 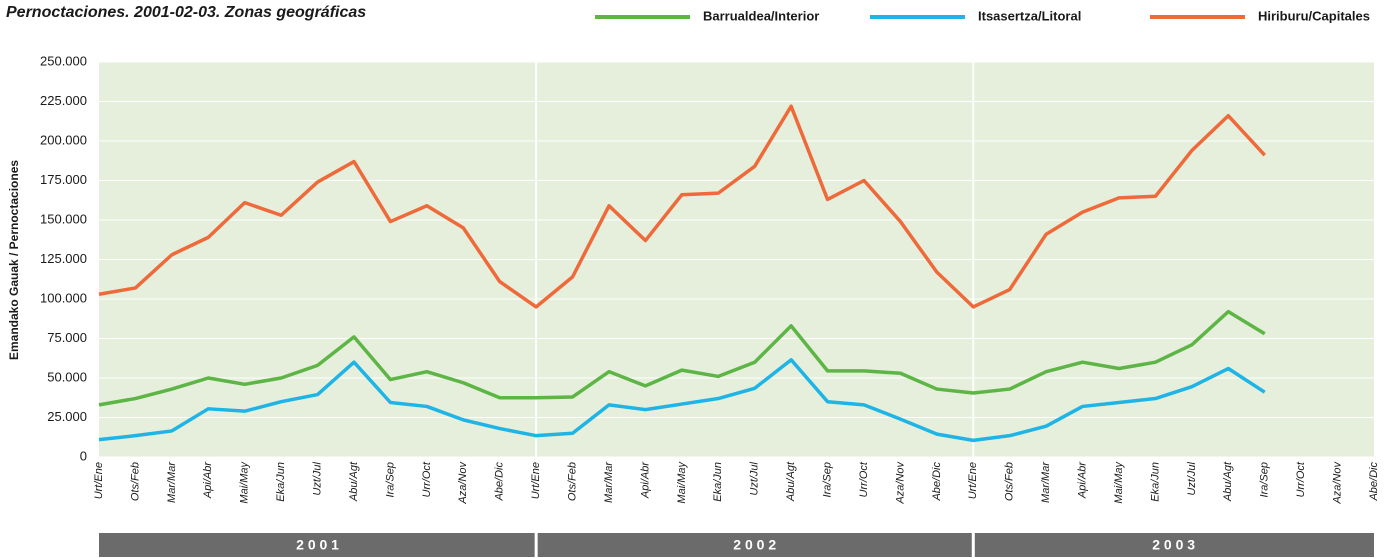 What do you see at coordinates (63, 60) in the screenshot?
I see `y-tick-label: 250.000` at bounding box center [63, 60].